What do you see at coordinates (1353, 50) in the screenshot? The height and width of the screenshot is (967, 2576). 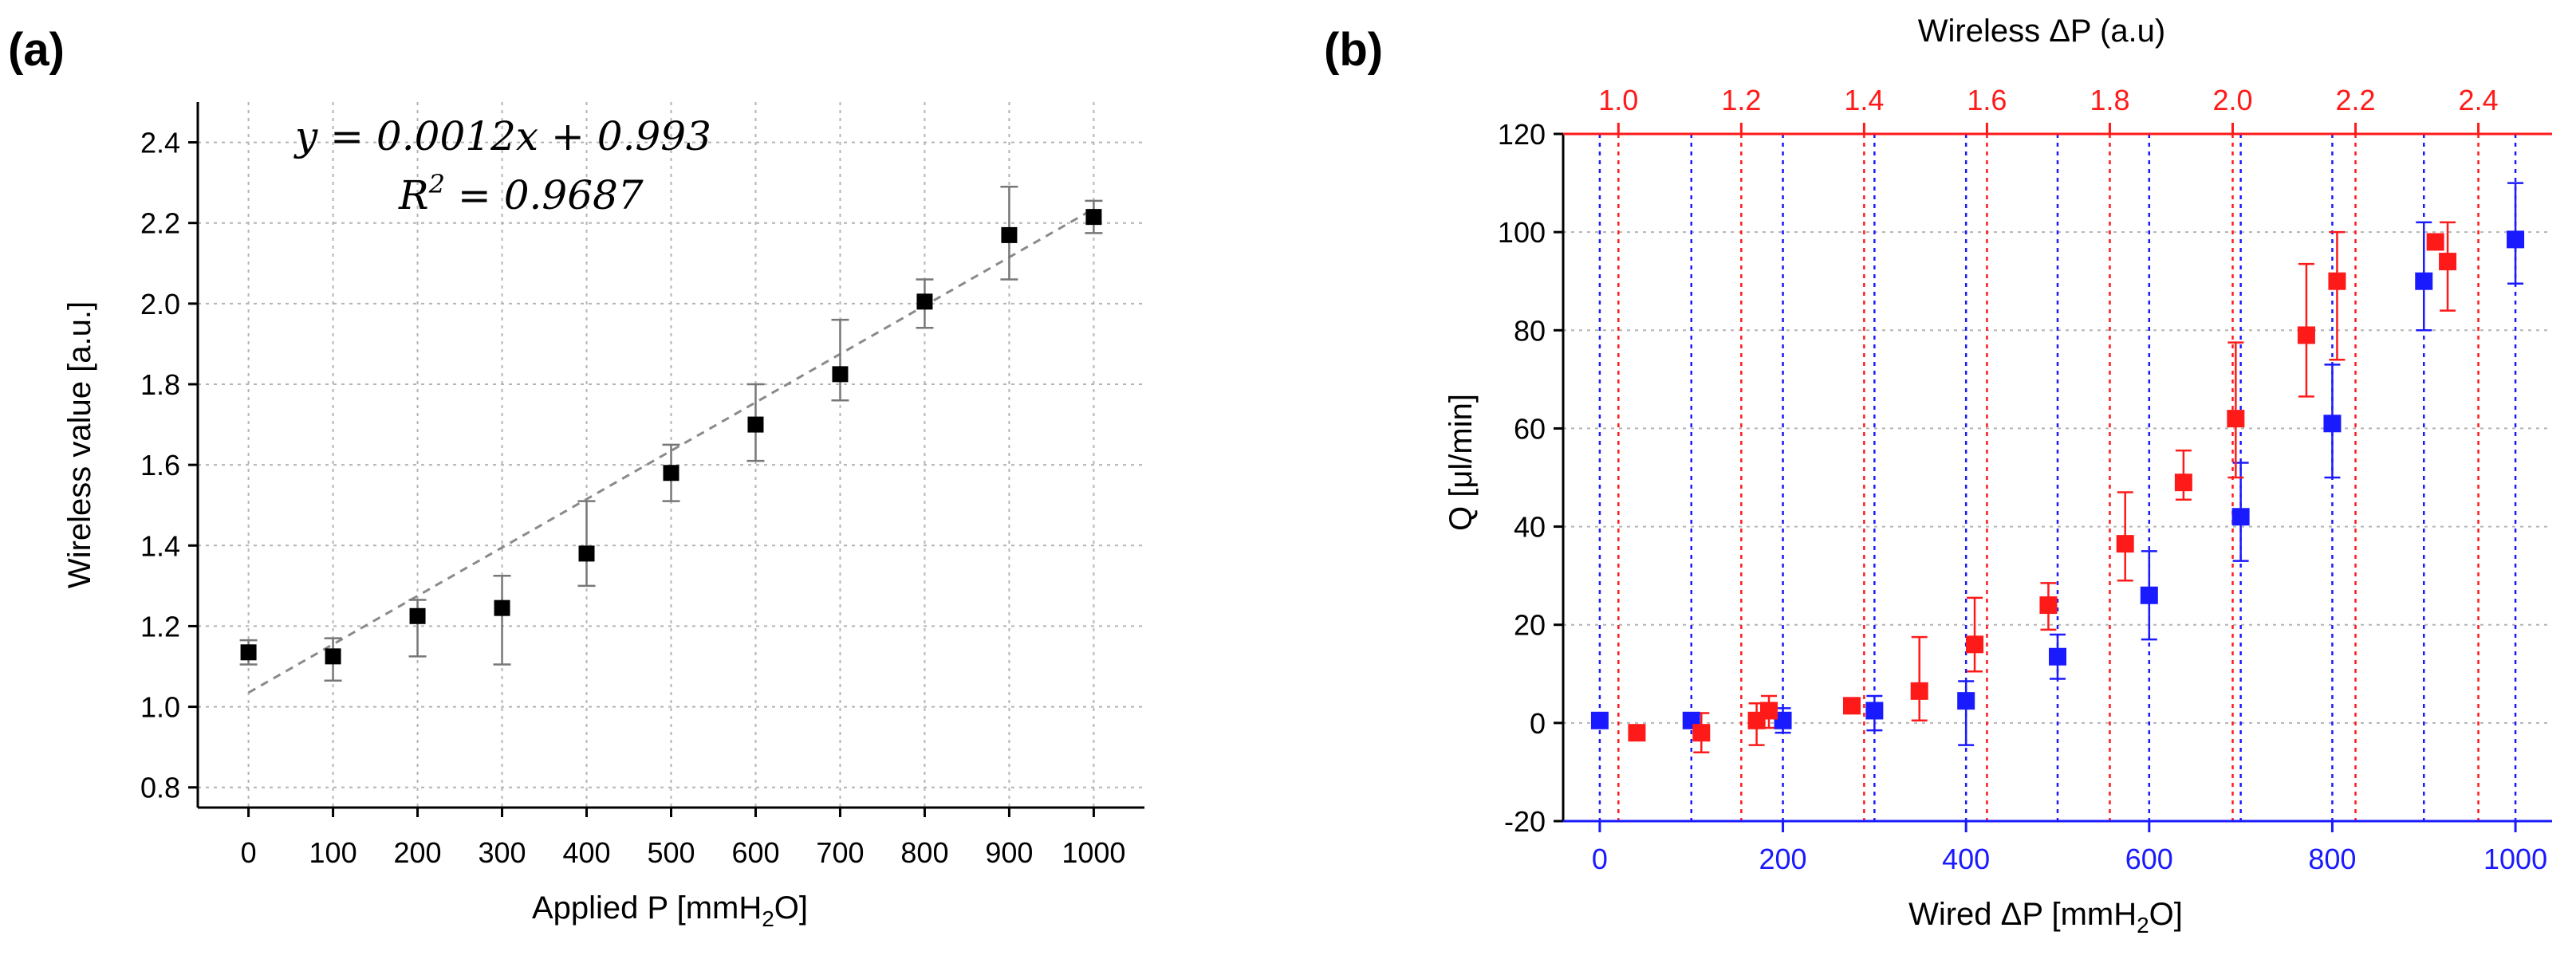 I see `panel-b-label: (b)` at bounding box center [1353, 50].